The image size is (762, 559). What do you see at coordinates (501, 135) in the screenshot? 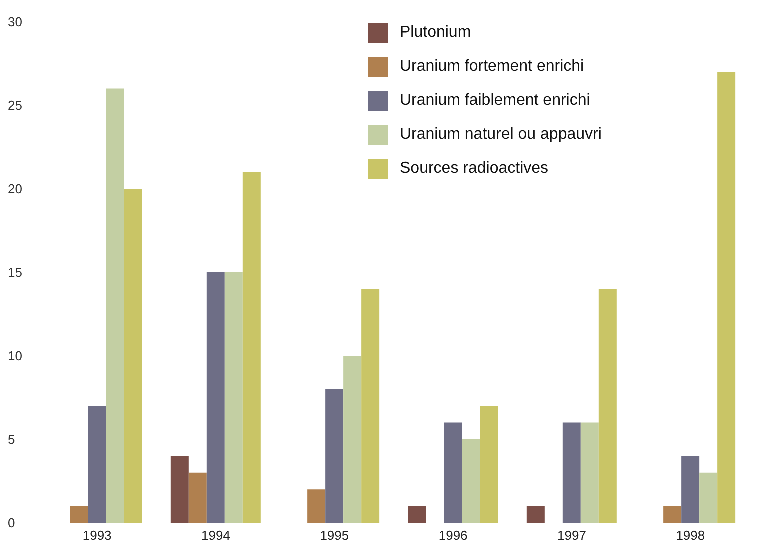
I see `legend-label: Uranium naturel ou appauvri` at bounding box center [501, 135].